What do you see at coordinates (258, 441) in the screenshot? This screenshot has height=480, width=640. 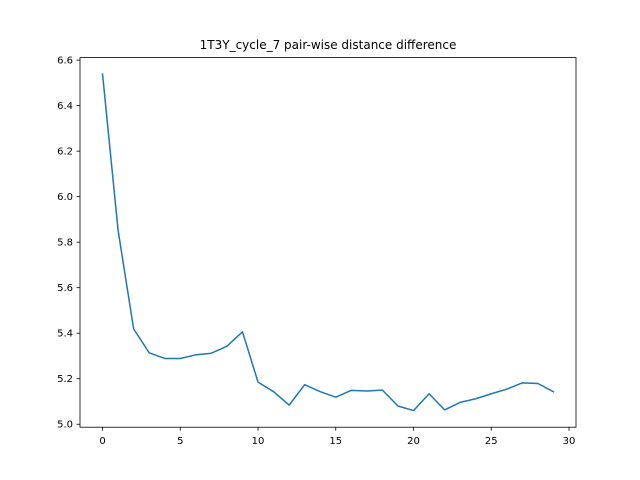 I see `x-tick-label: 10` at bounding box center [258, 441].